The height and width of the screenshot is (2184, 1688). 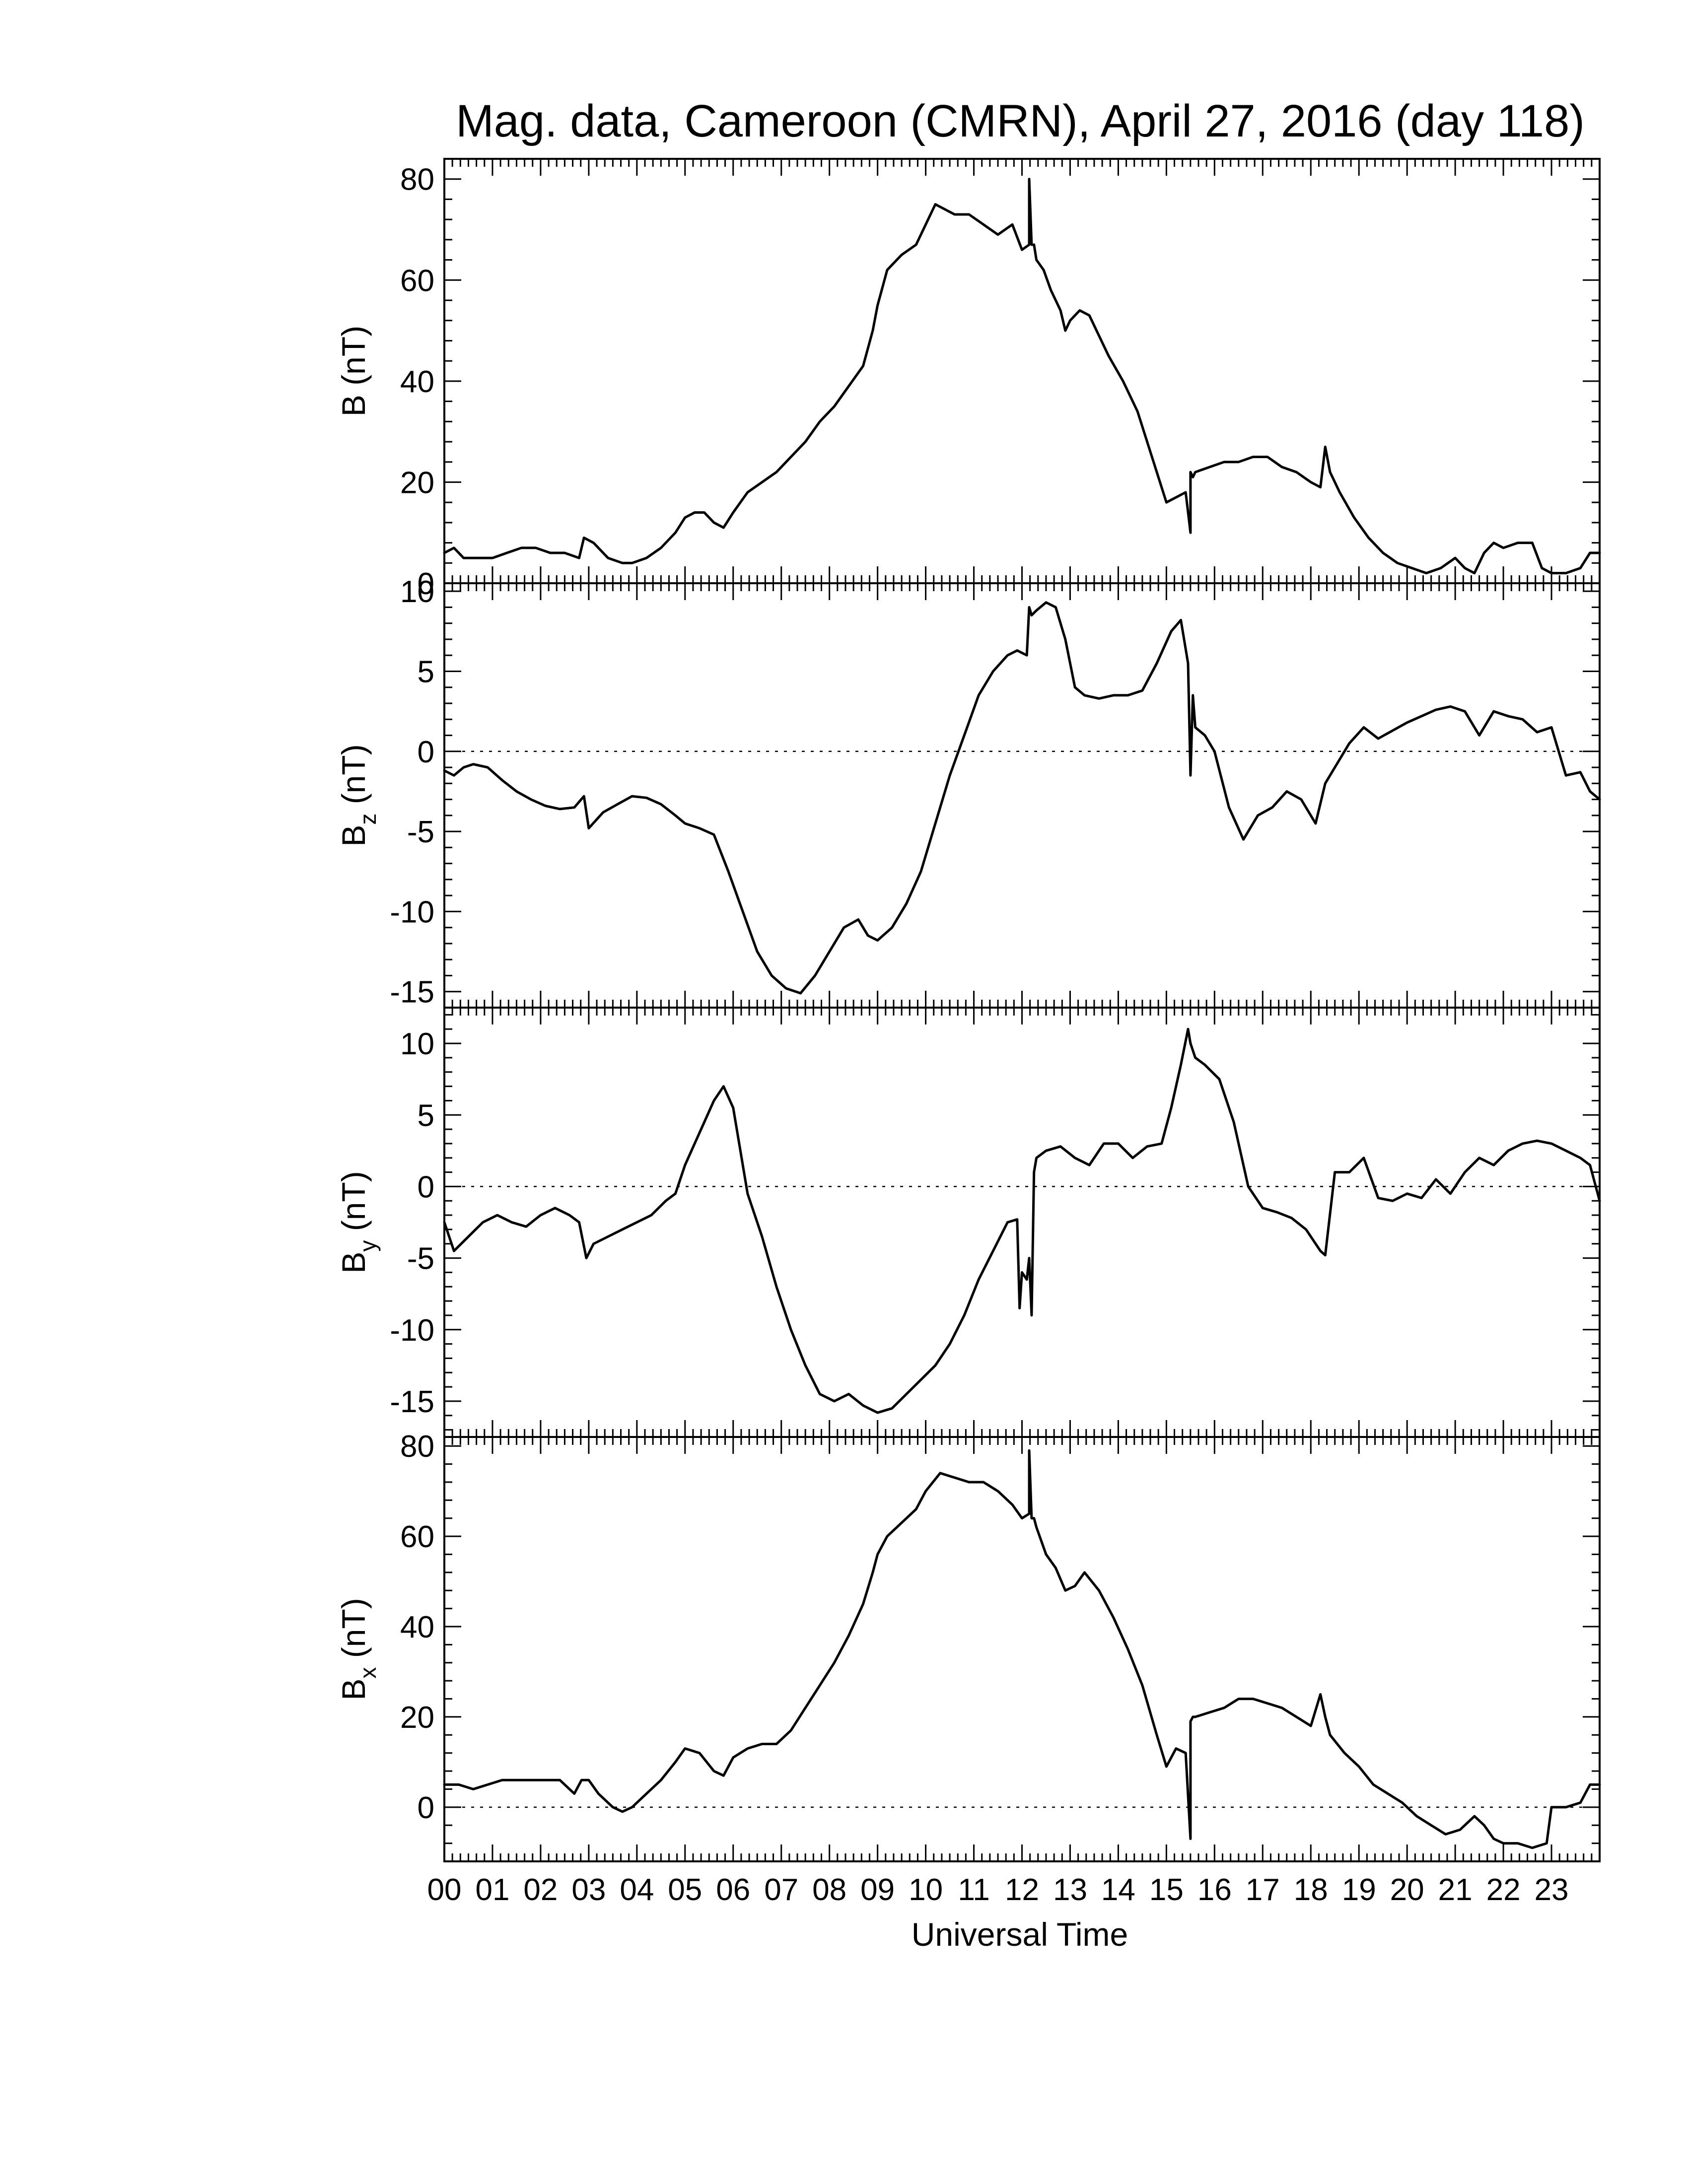 What do you see at coordinates (1407, 1890) in the screenshot?
I see `x-tick-label: 20` at bounding box center [1407, 1890].